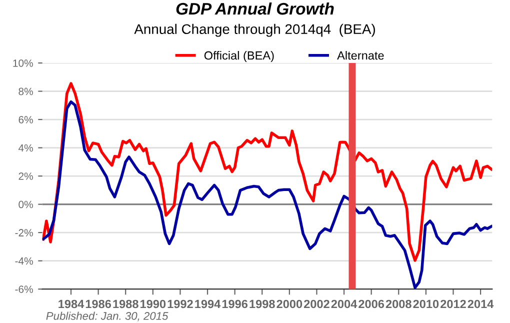 Image resolution: width=510 pixels, height=323 pixels. Describe the element at coordinates (24, 261) in the screenshot. I see `y-tick-label: -4%` at that location.